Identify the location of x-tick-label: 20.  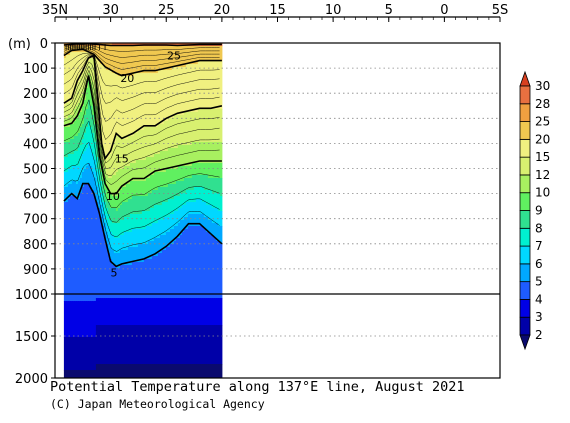
(222, 10).